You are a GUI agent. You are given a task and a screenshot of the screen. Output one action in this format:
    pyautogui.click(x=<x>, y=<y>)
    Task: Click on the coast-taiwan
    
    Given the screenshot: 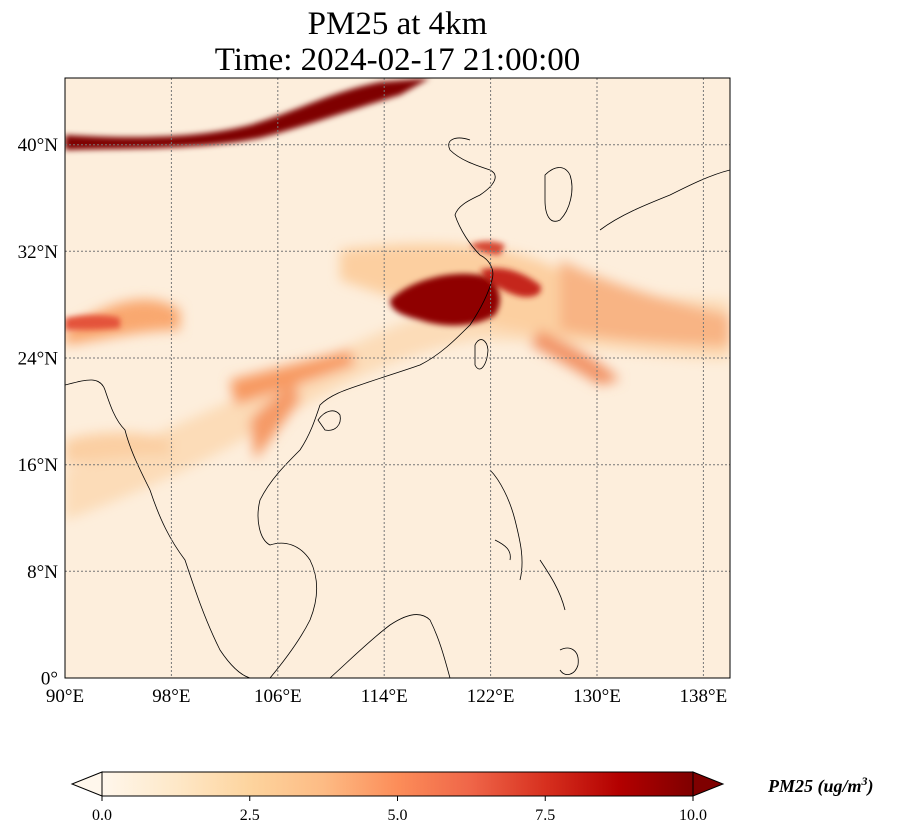 What is the action you would take?
    pyautogui.click(x=481, y=354)
    